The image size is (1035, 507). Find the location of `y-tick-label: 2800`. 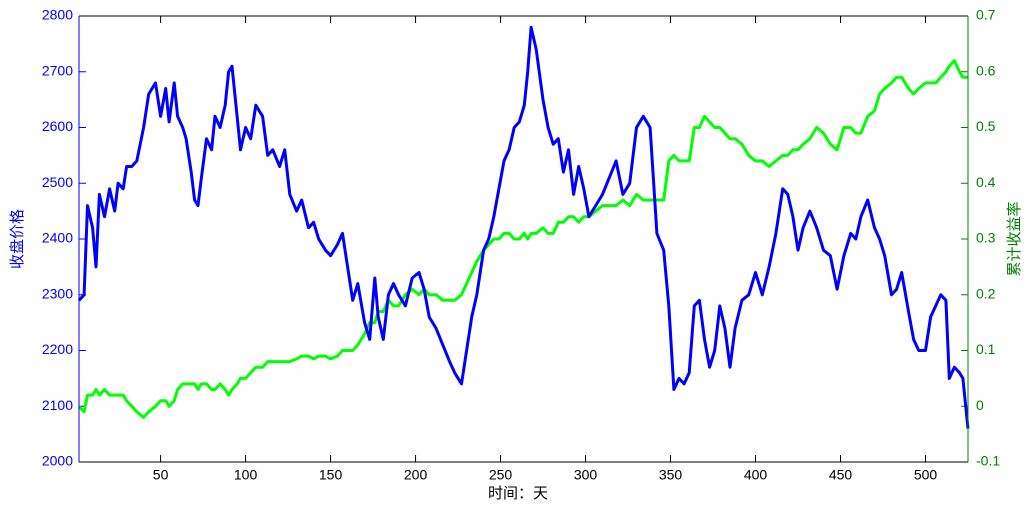

y-tick-label: 2800 is located at coordinates (57, 15).